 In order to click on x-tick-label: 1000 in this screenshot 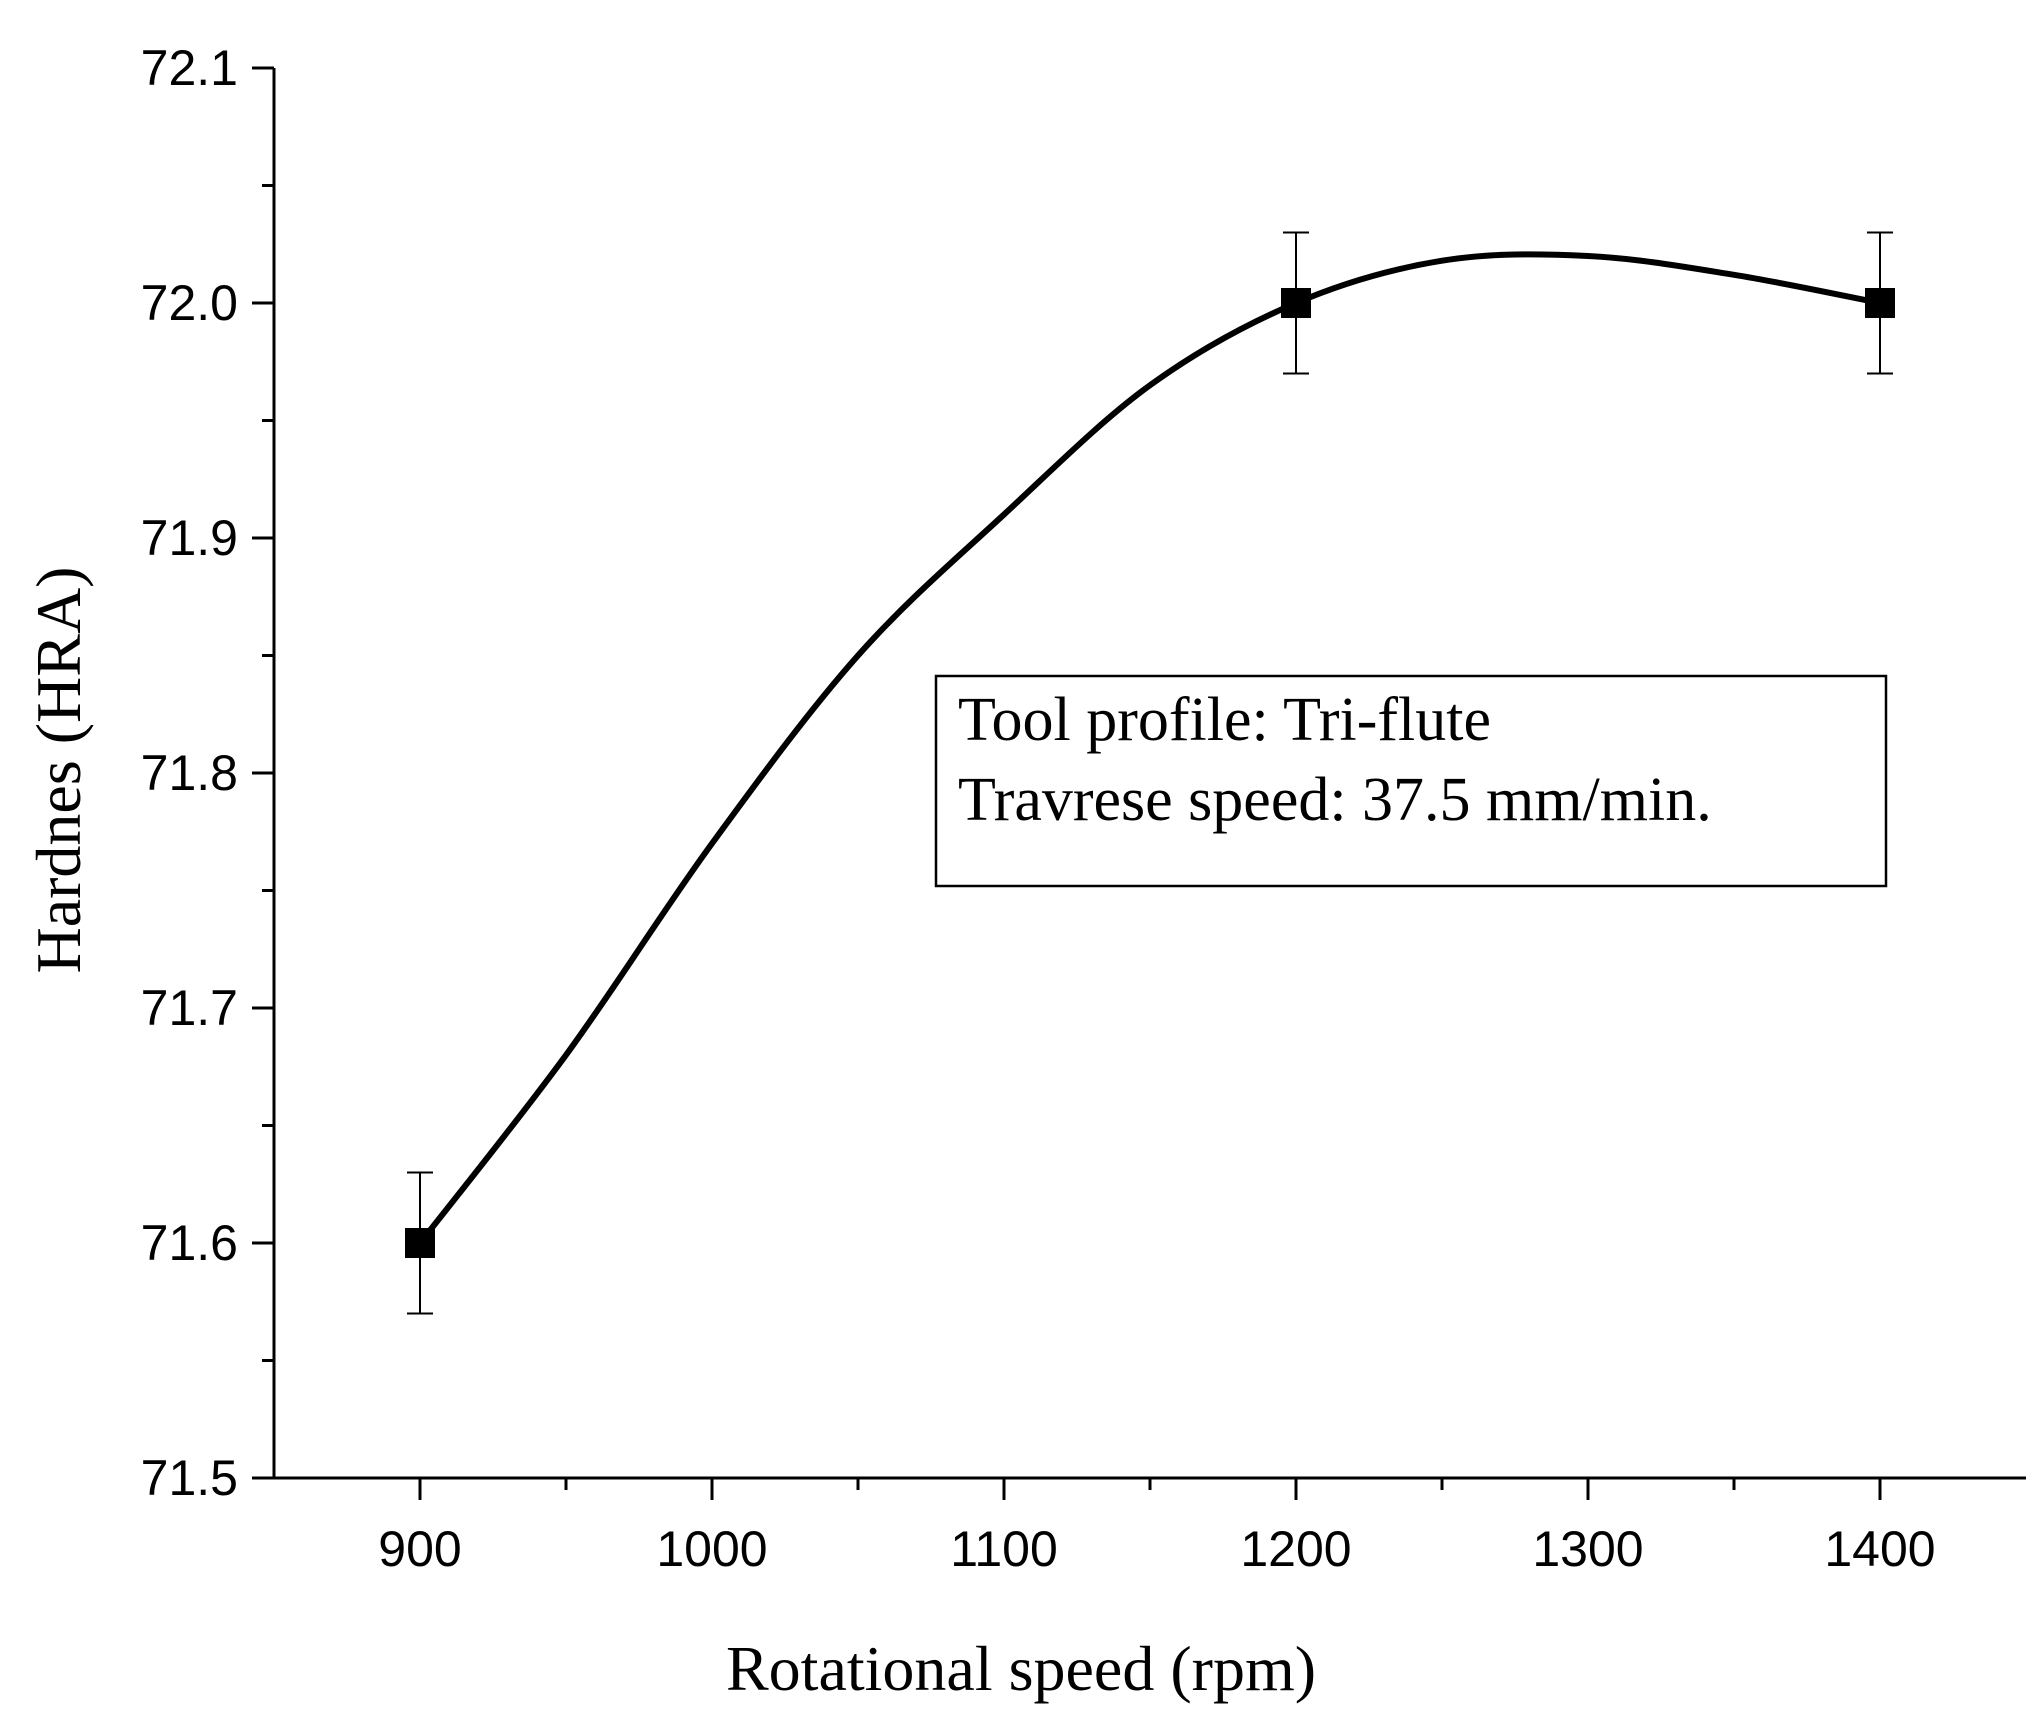, I will do `click(711, 1549)`.